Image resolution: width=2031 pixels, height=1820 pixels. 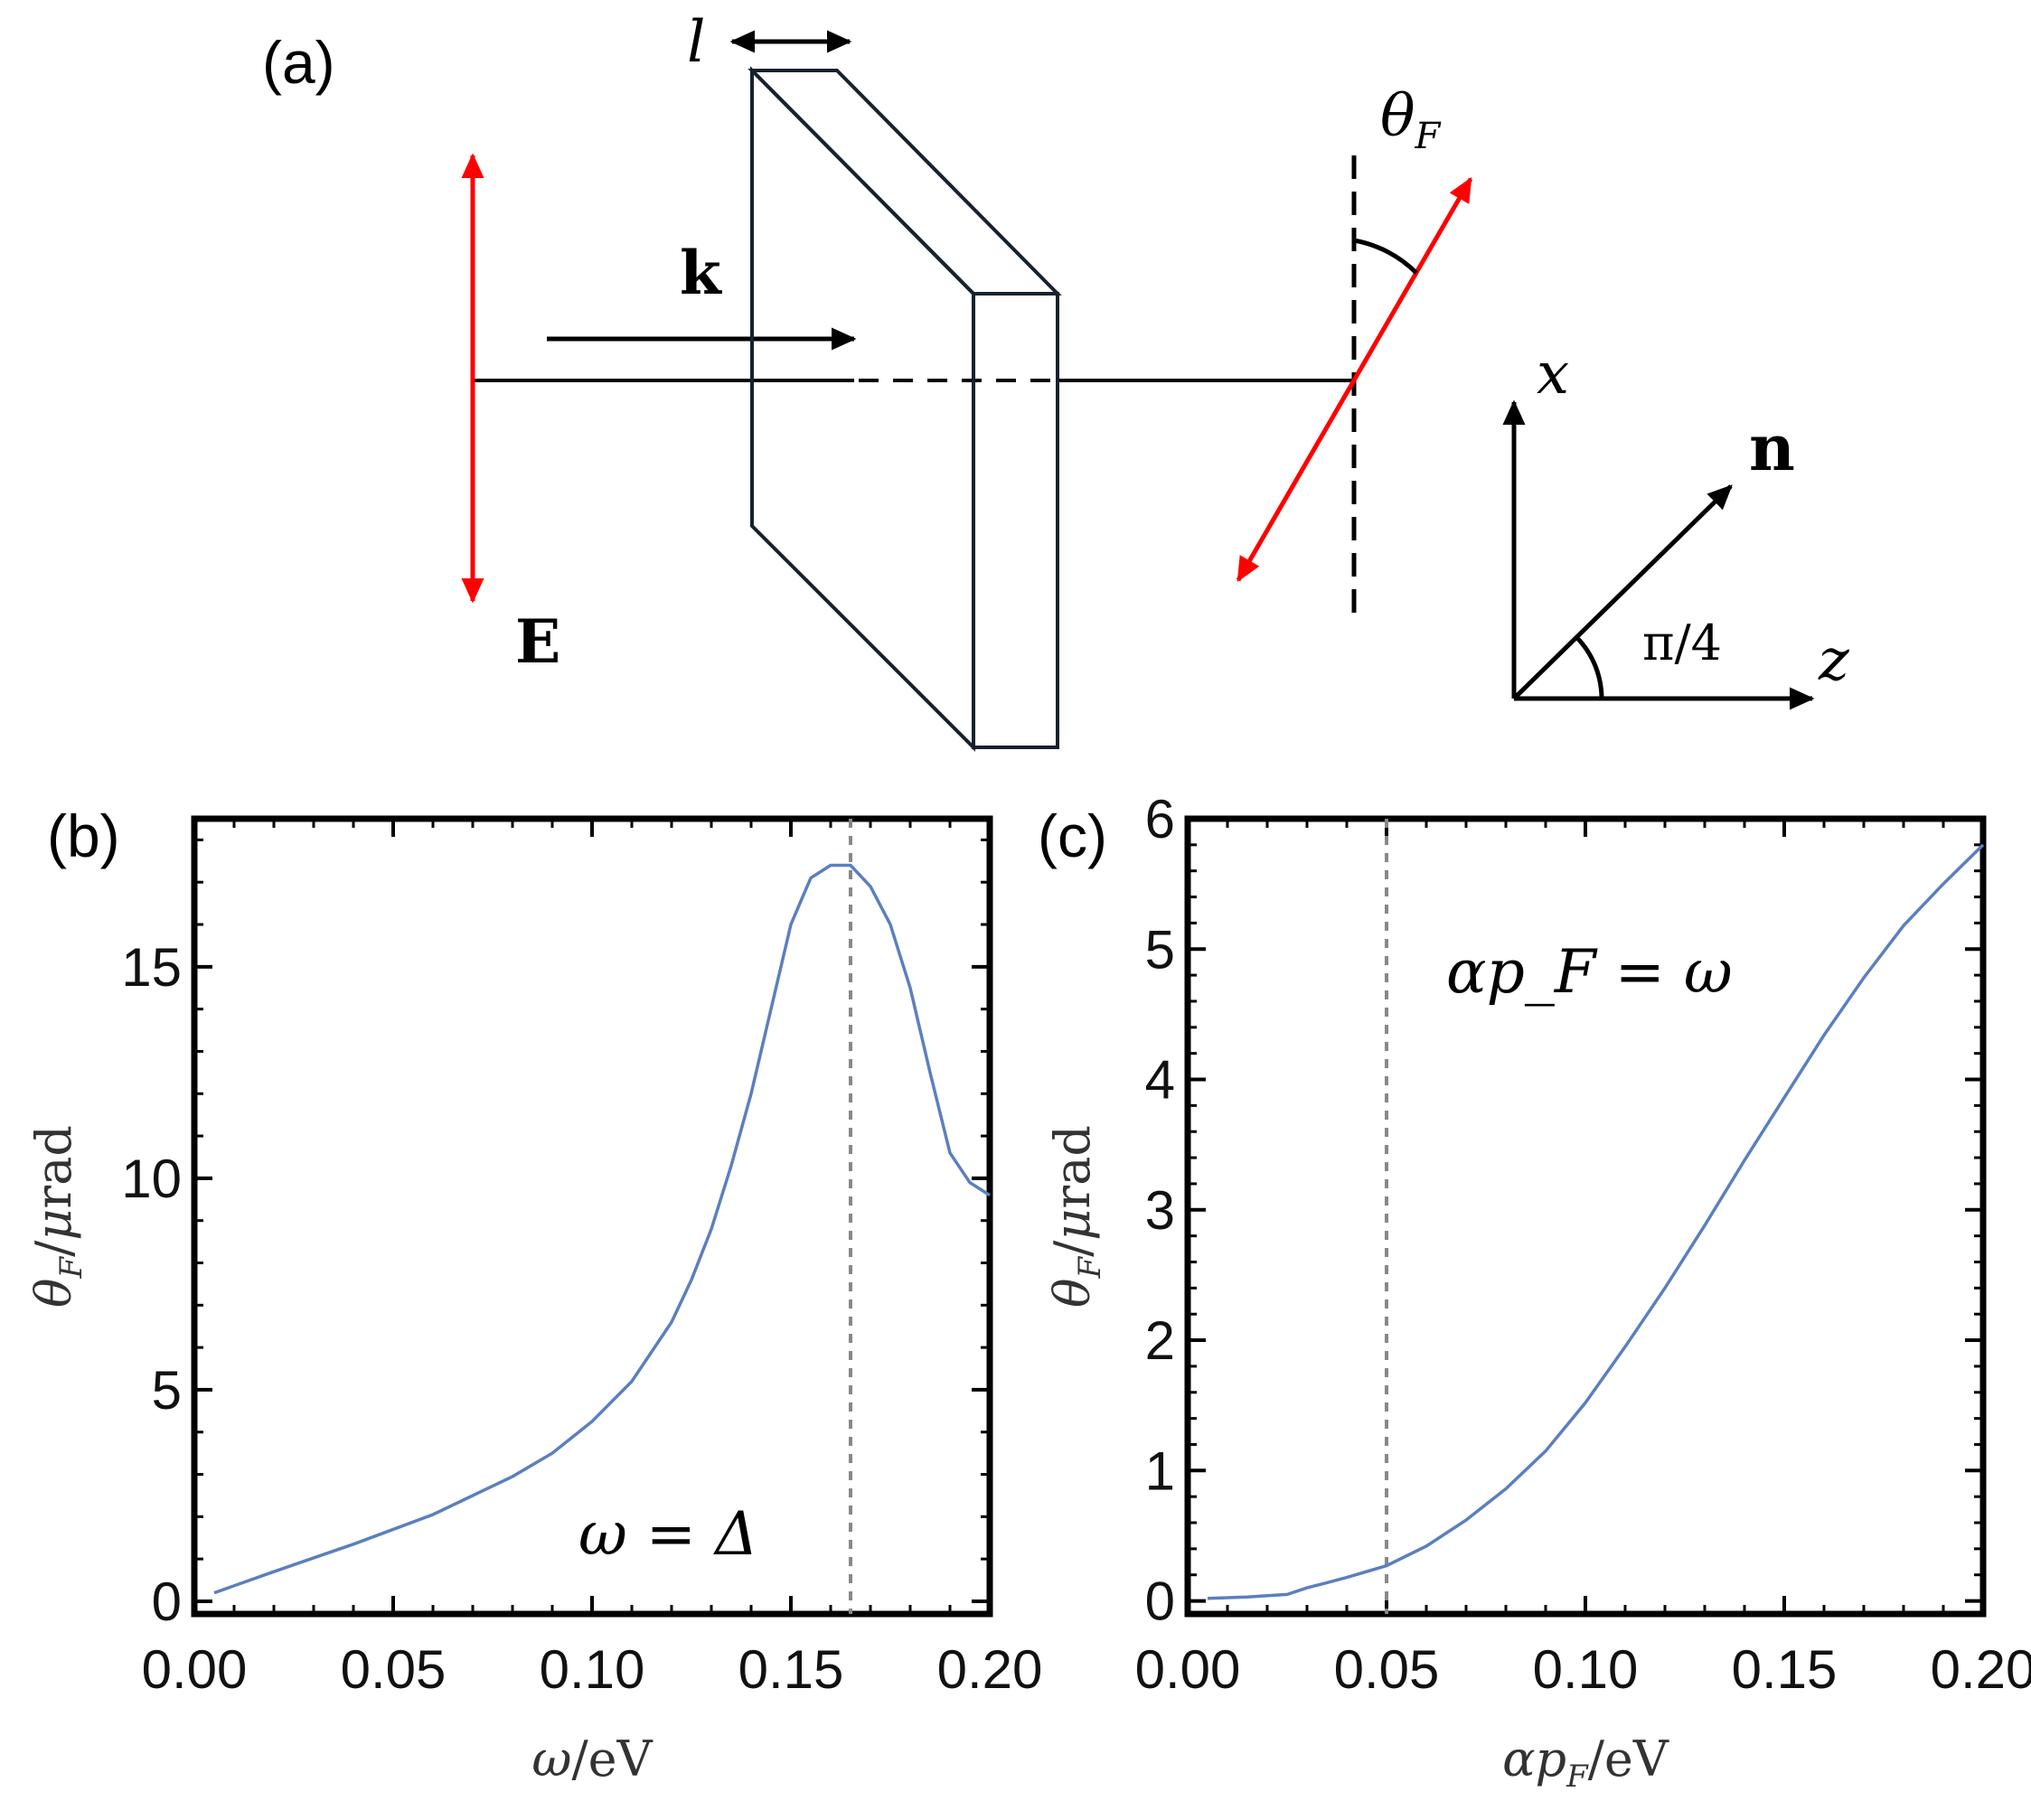 What do you see at coordinates (1160, 1340) in the screenshot?
I see `y-tick-label: 2` at bounding box center [1160, 1340].